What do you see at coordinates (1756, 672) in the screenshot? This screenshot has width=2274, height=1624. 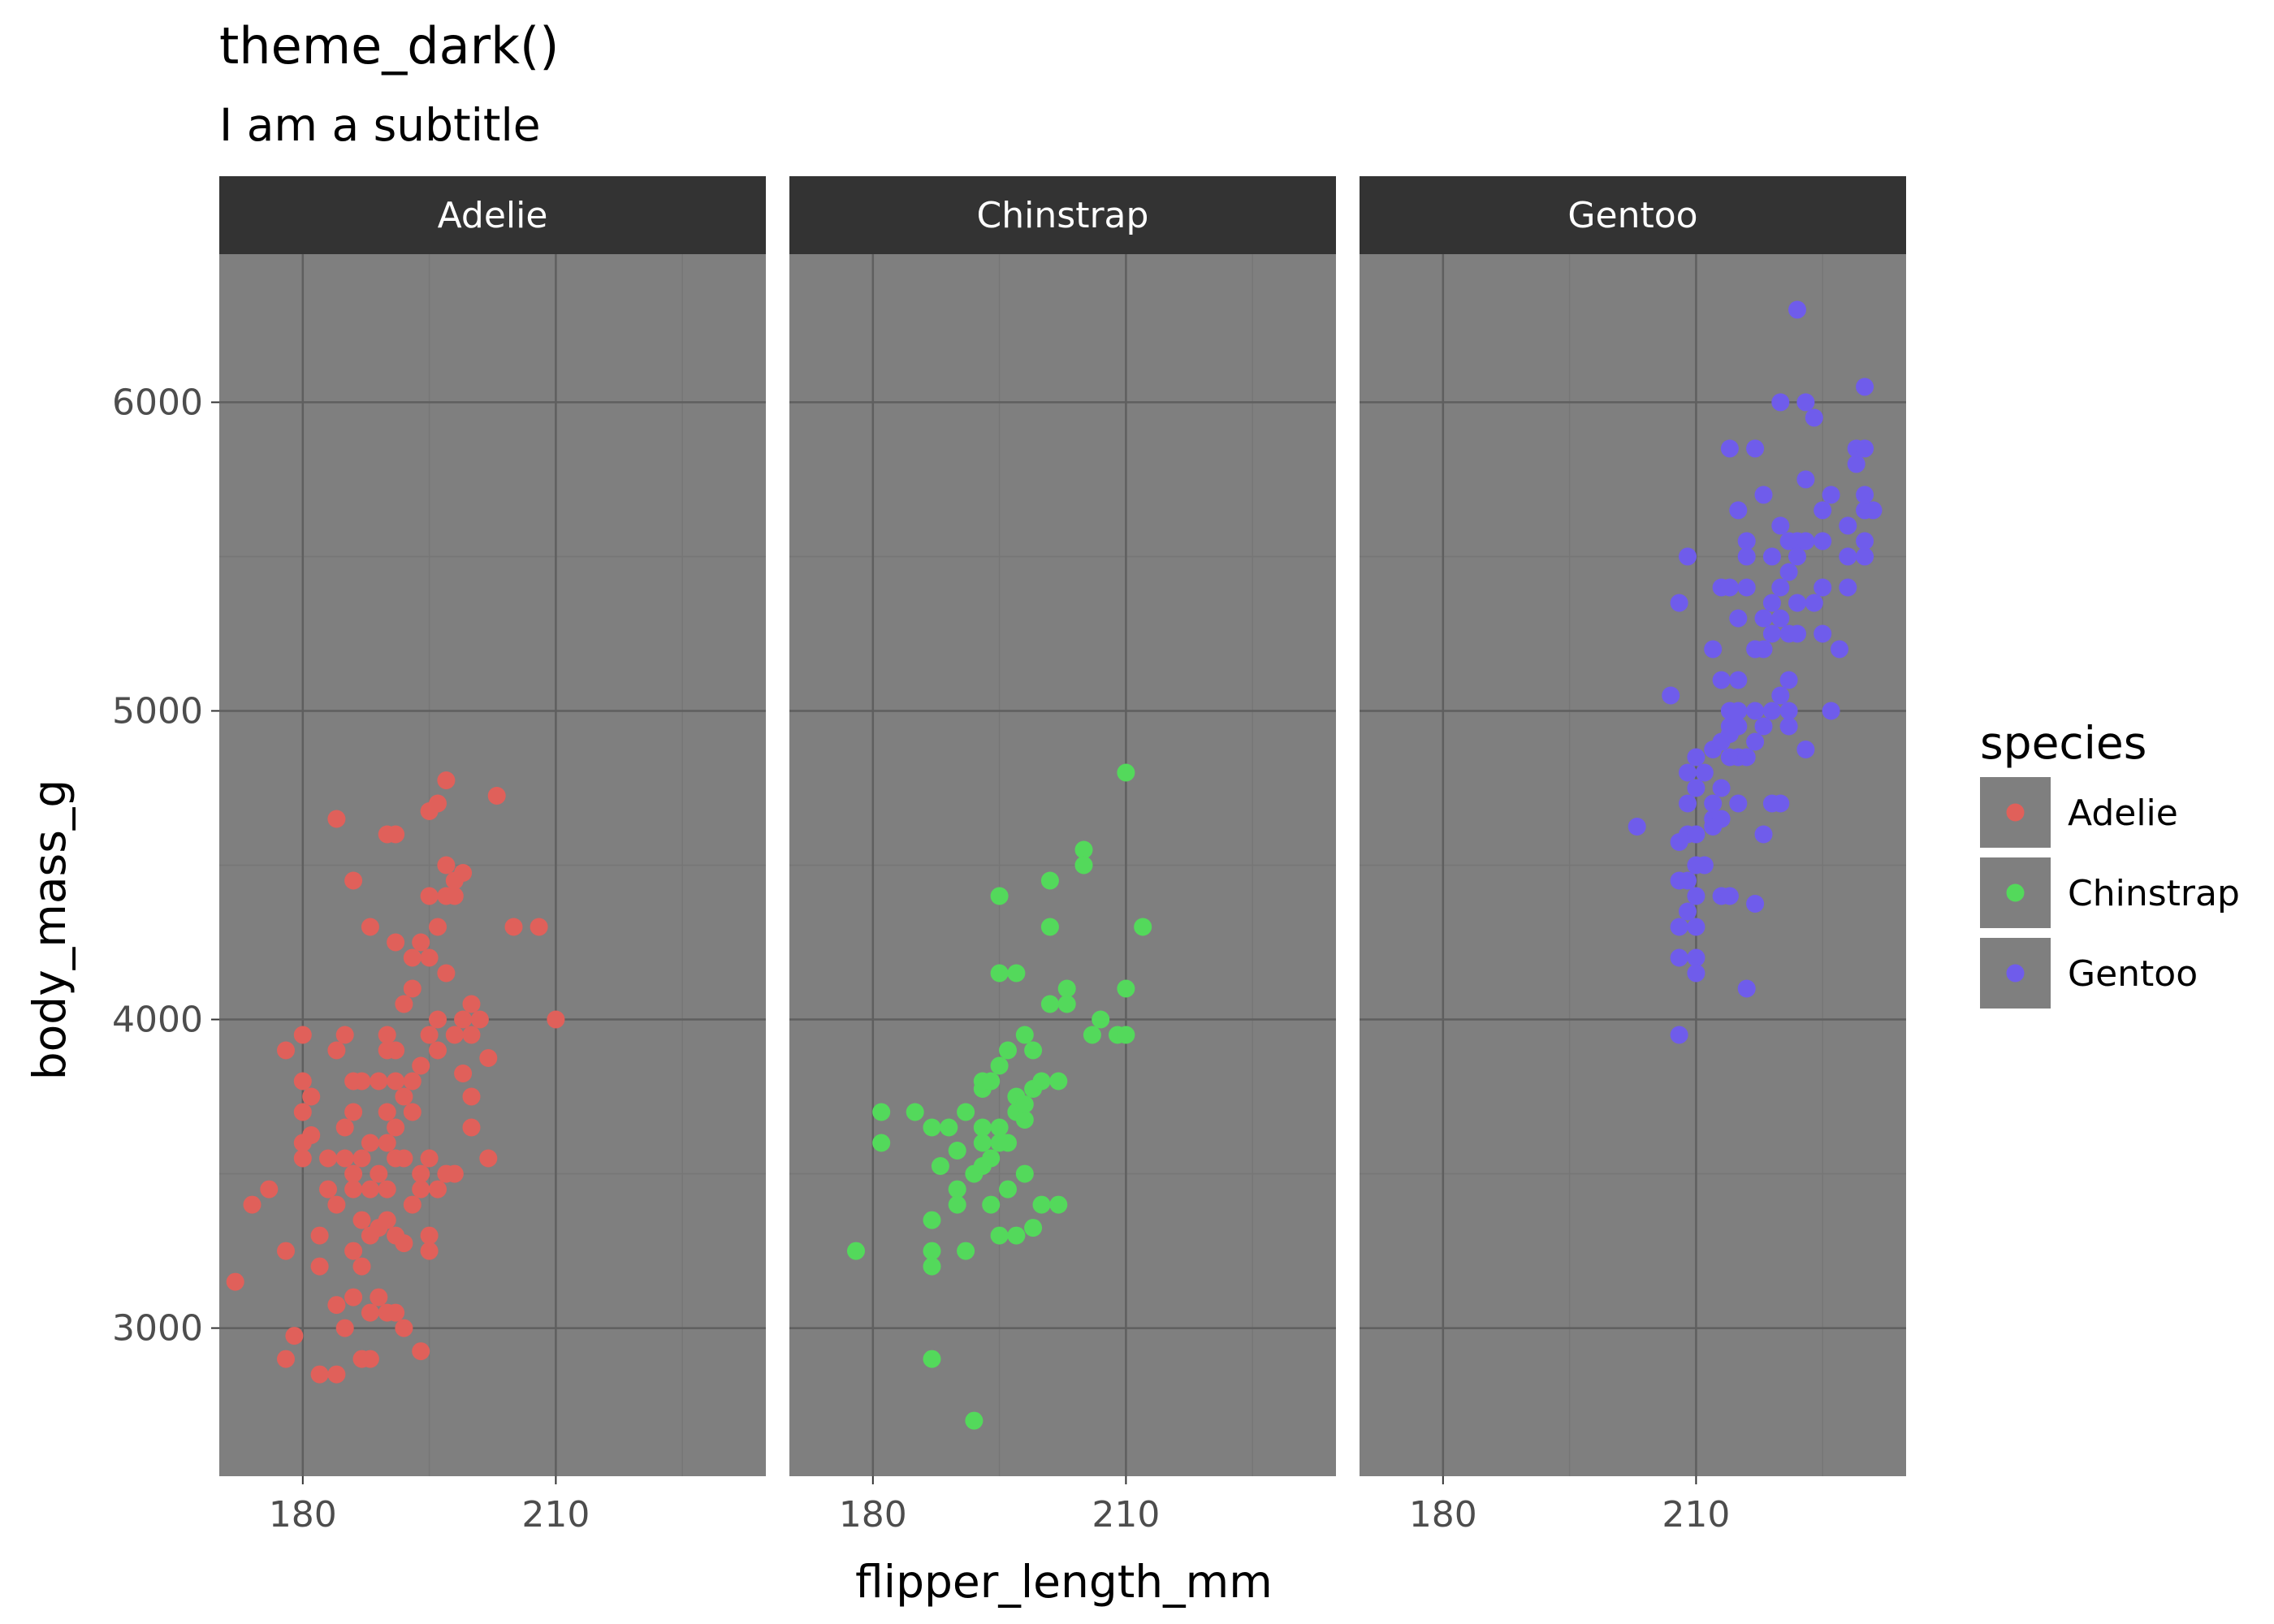 I see `points-gentoo` at bounding box center [1756, 672].